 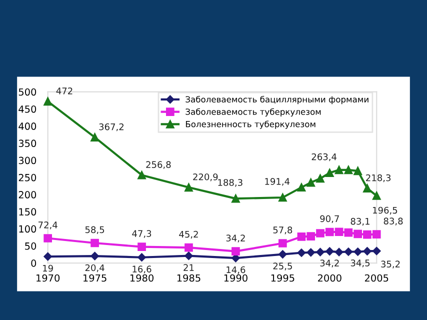 What do you see at coordinates (277, 100) in the screenshot?
I see `legend-label: Заболеваемость бациллярными формами` at bounding box center [277, 100].